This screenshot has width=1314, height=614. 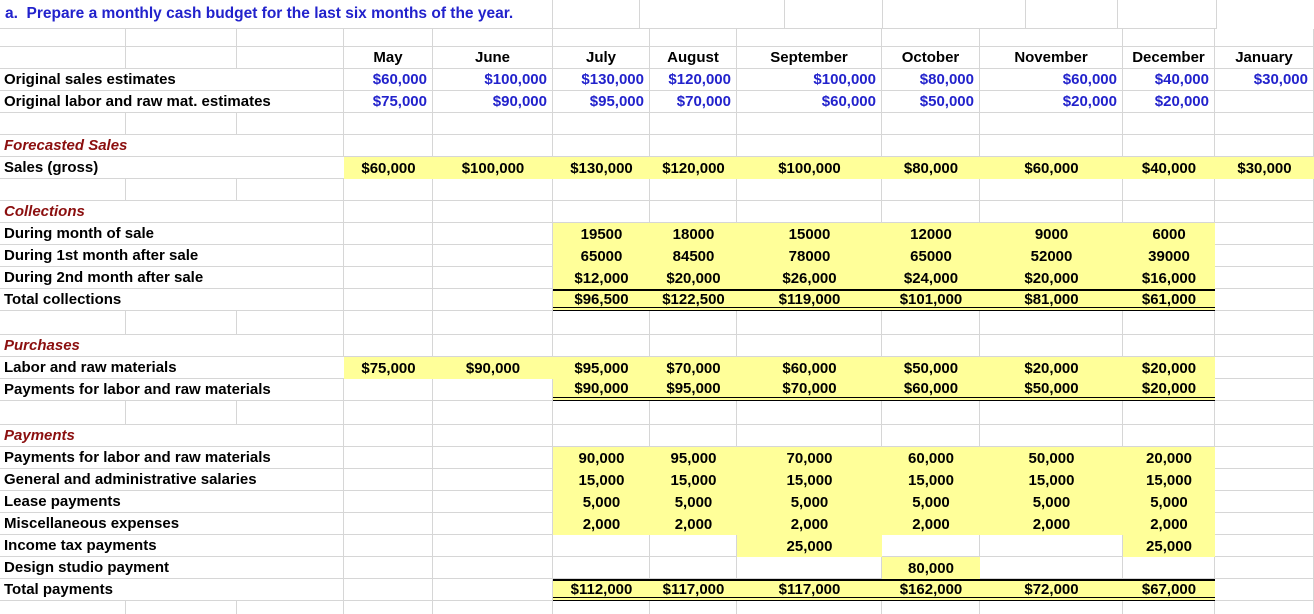 I want to click on cell-forecasted_sales_header-july, so click(x=601, y=146).